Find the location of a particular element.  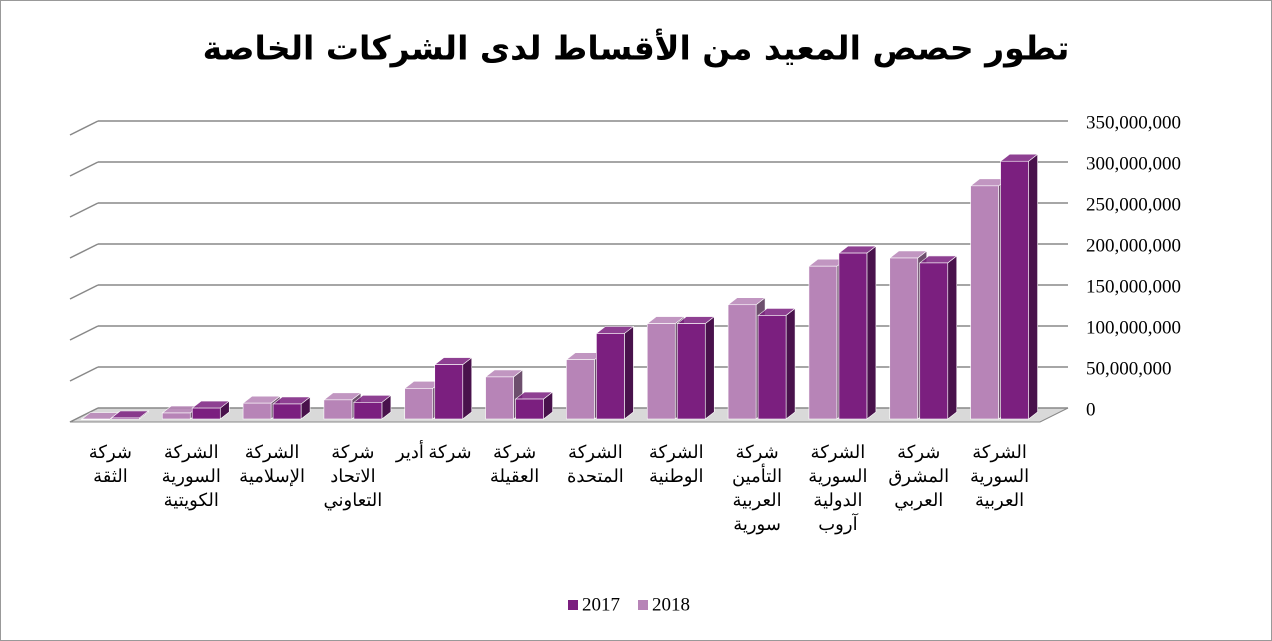

y-tick-label: 300,000,000 is located at coordinates (1133, 163).